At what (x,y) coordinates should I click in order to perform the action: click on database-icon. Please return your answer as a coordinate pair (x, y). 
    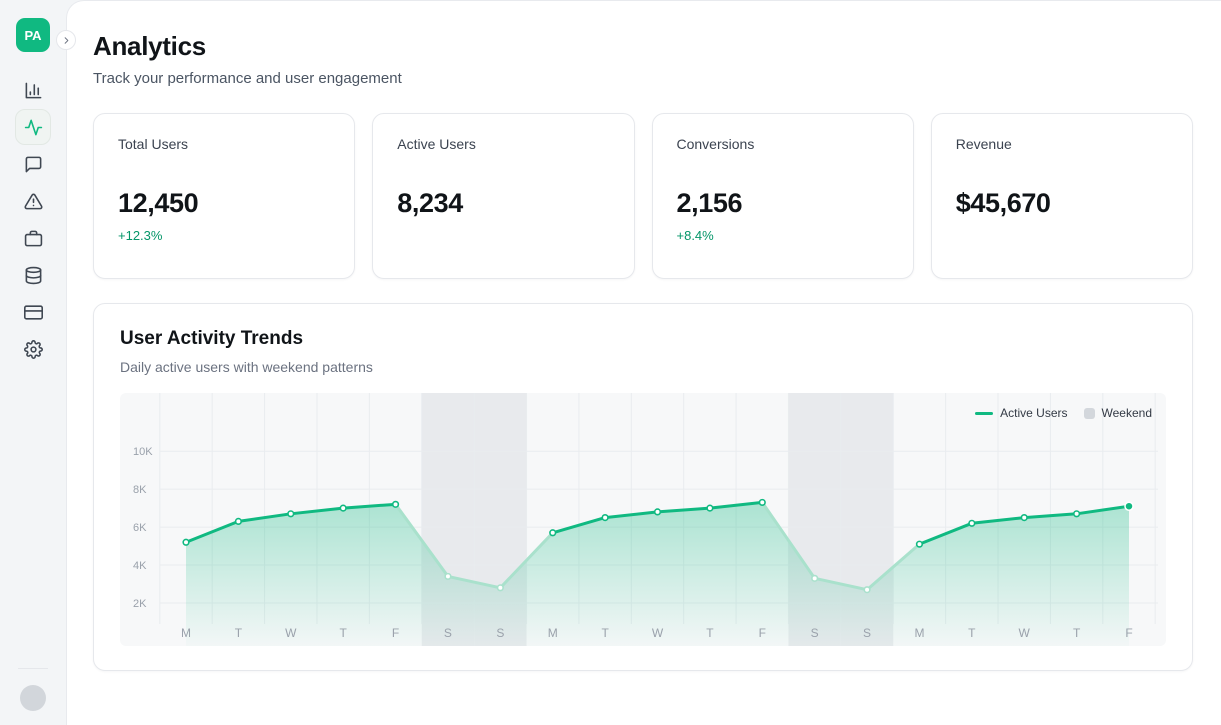
    Looking at the image, I should click on (33, 275).